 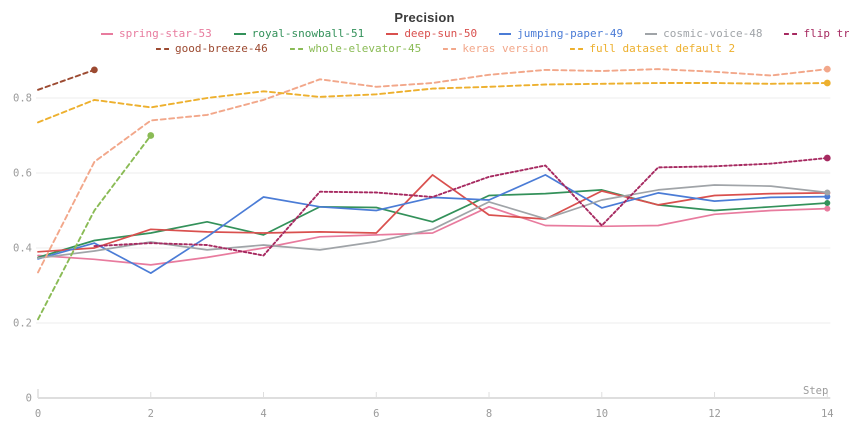 I want to click on y-tick-label-0.6: 0.6, so click(x=22, y=174).